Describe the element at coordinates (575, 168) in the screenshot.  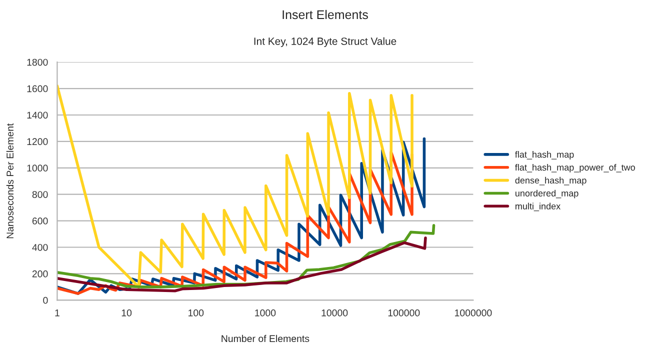
I see `legend-label: flat_hash_map_power_of_two` at that location.